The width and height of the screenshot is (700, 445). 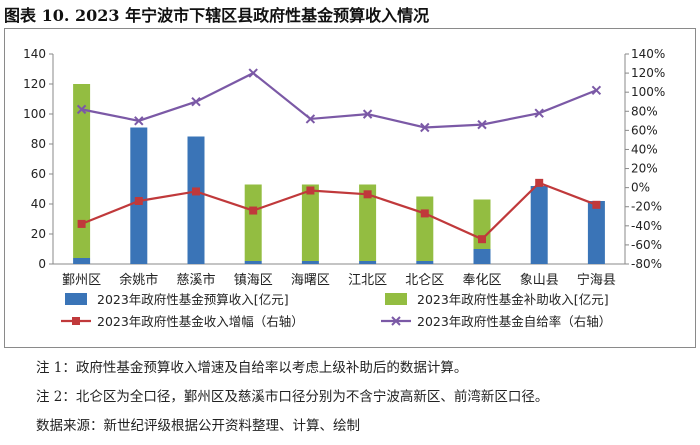 I want to click on right-tick-label: 40%, so click(x=644, y=149).